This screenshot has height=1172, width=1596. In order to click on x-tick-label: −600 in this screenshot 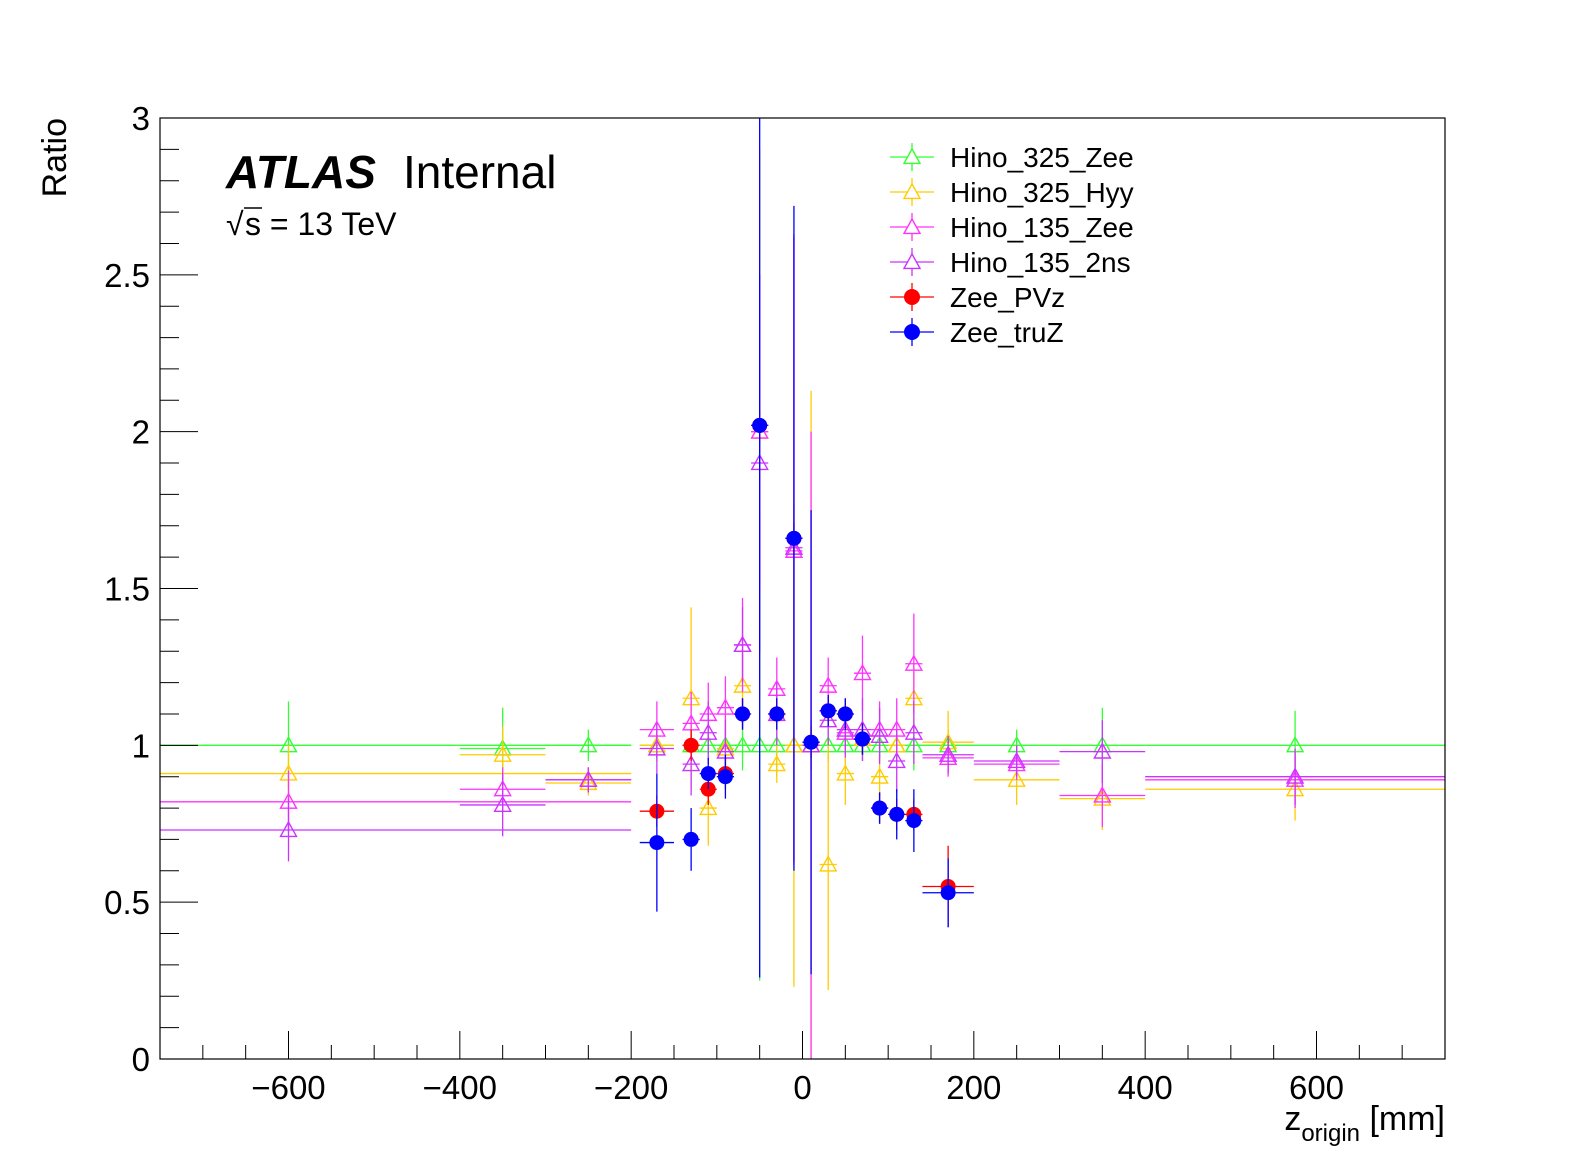, I will do `click(288, 1087)`.